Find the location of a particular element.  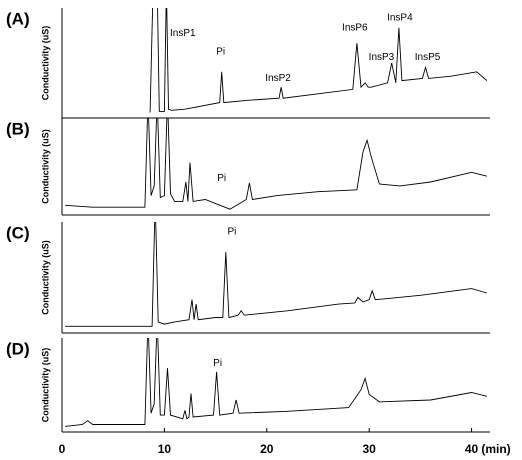

x-tick-label: 40 is located at coordinates (472, 449).